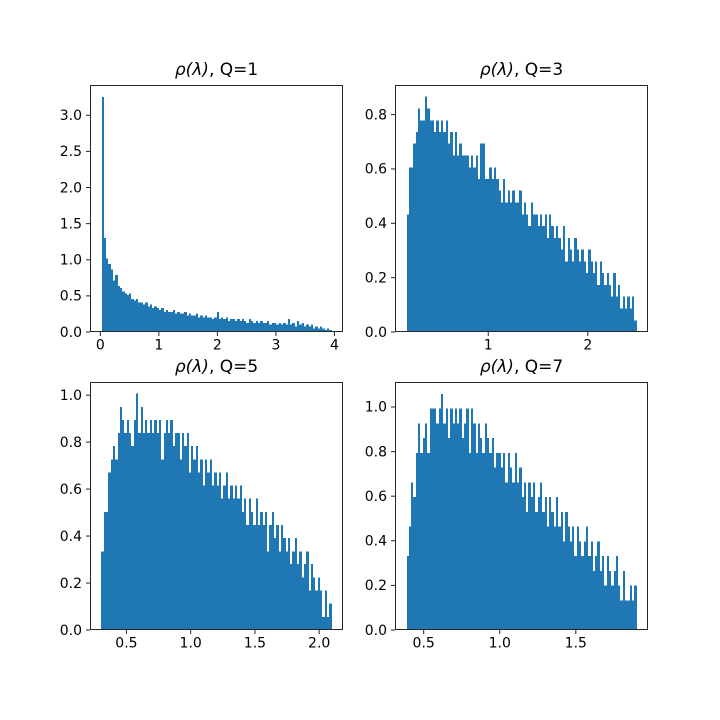 This screenshot has height=720, width=720. Describe the element at coordinates (201, 517) in the screenshot. I see `axes-svg-2: 0.5 1.0 1.5 2.0 0.0 0.2 0.4 0.6 0.8 1.0` at that location.